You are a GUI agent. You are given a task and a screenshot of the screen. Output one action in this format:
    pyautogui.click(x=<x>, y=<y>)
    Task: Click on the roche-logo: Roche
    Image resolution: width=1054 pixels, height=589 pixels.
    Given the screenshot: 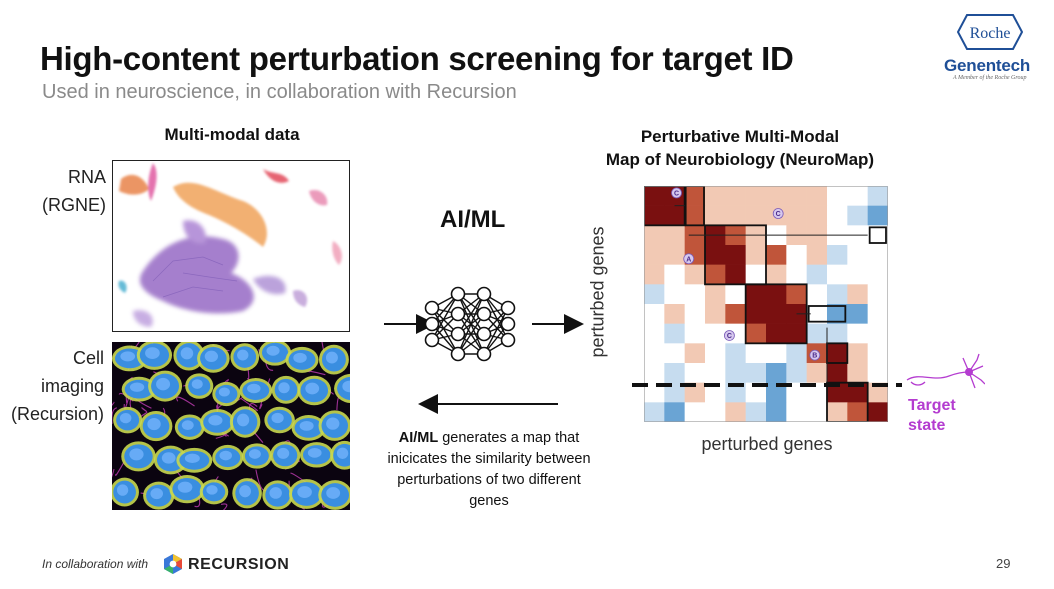 What is the action you would take?
    pyautogui.click(x=990, y=32)
    